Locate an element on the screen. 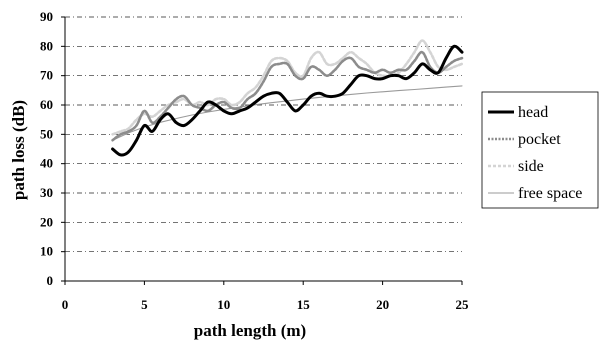  y-tick-label: 40 is located at coordinates (46, 163).